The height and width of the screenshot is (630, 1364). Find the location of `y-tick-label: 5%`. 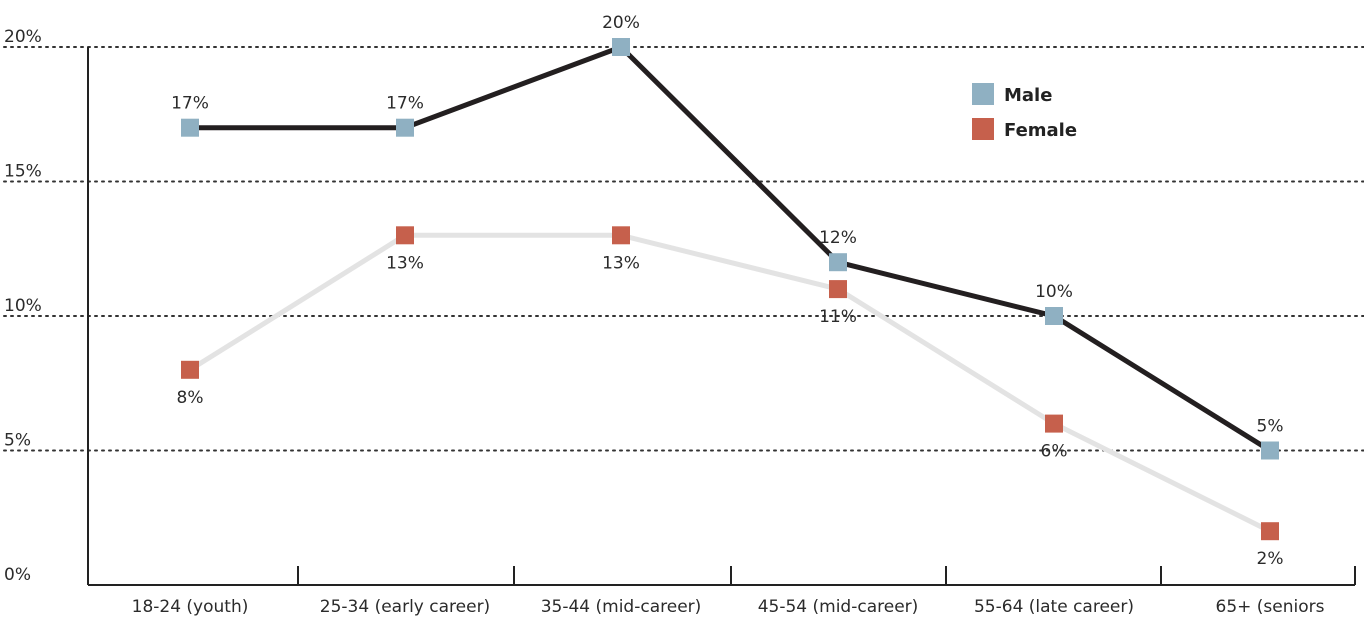

y-tick-label: 5% is located at coordinates (17, 441).